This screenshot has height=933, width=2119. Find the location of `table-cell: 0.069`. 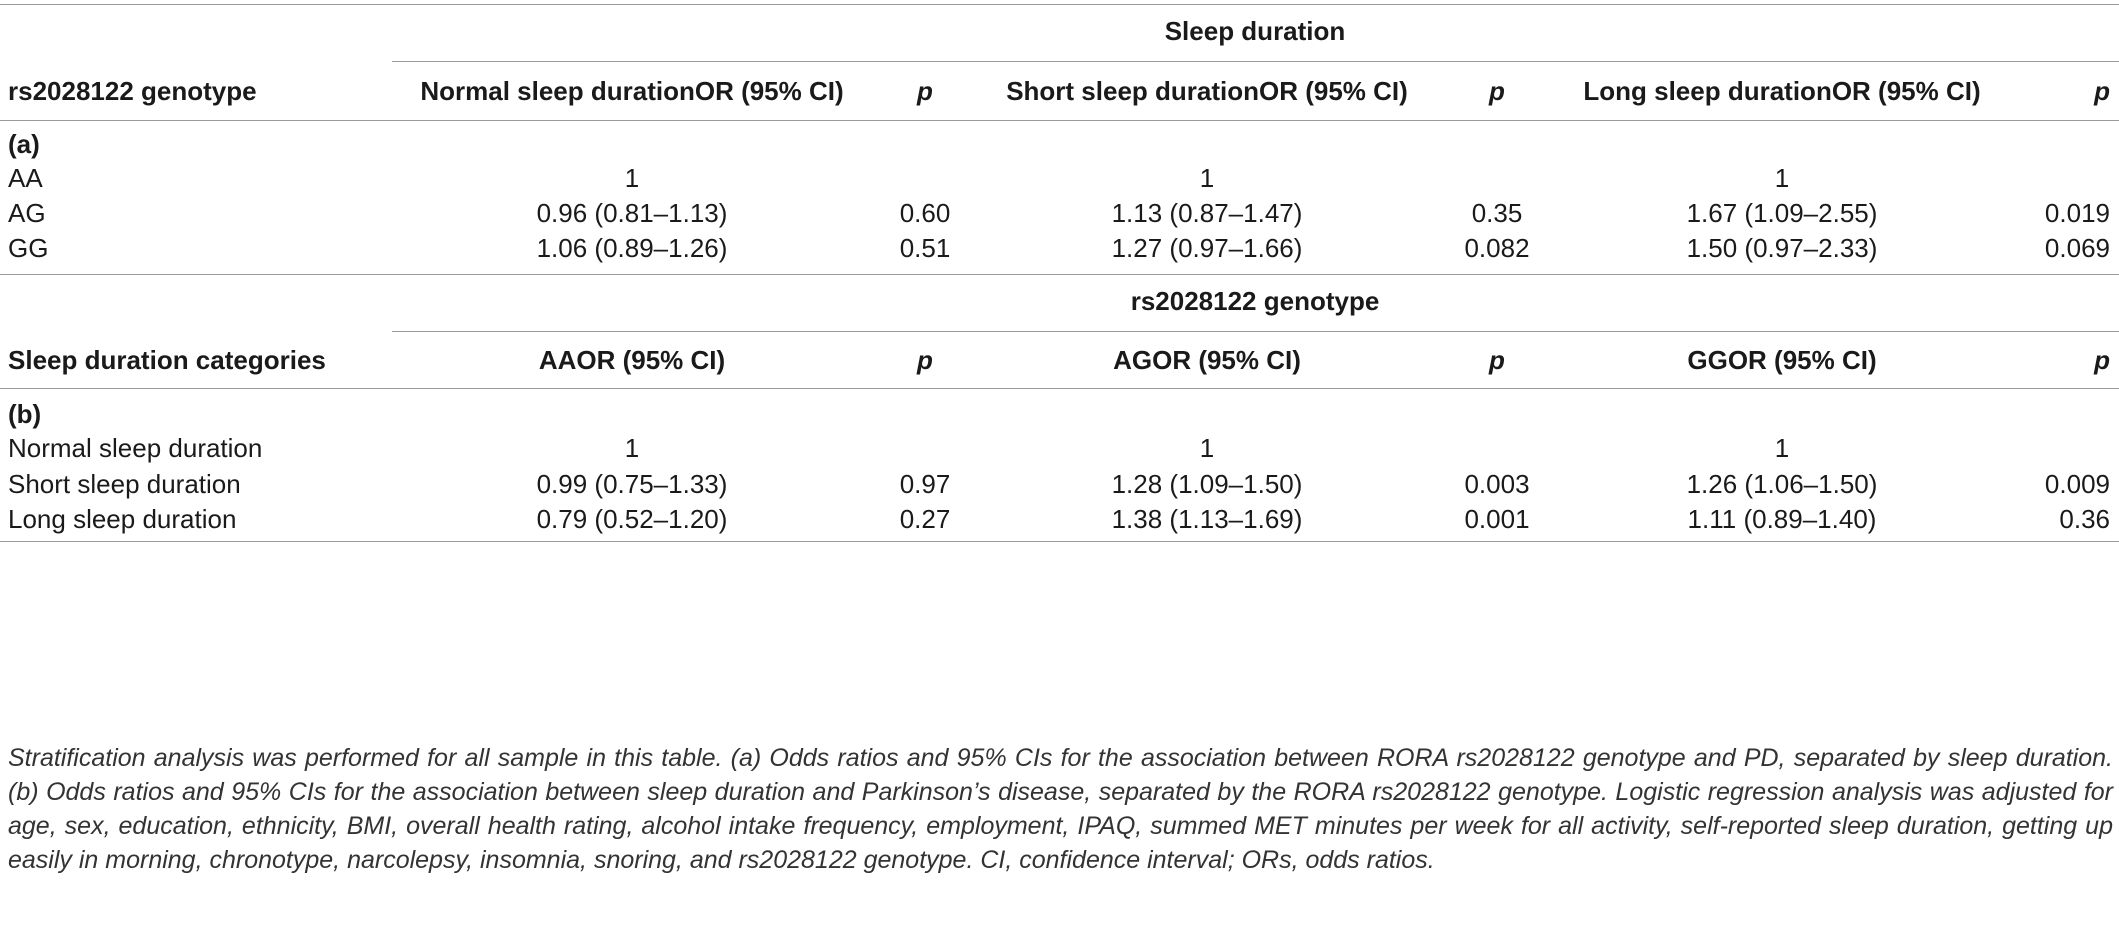

table-cell: 0.069 is located at coordinates (2077, 248).